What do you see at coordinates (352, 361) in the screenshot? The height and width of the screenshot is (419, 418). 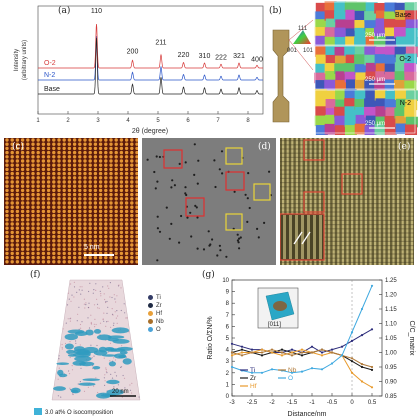 I see `point-zr` at bounding box center [352, 361].